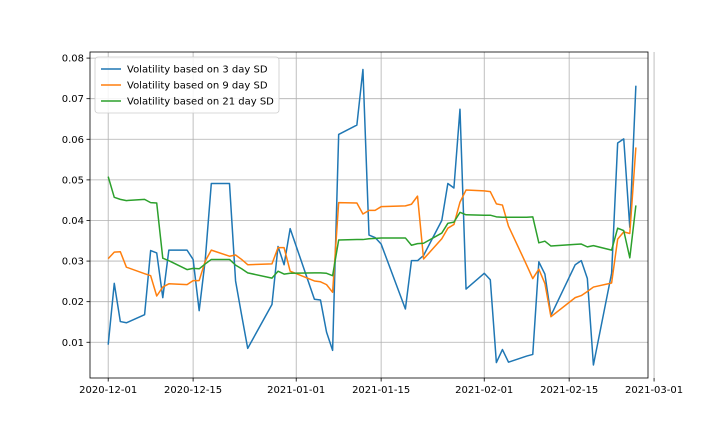 The width and height of the screenshot is (720, 432). Describe the element at coordinates (381, 390) in the screenshot. I see `x-tick-label: 2021-01-15` at that location.